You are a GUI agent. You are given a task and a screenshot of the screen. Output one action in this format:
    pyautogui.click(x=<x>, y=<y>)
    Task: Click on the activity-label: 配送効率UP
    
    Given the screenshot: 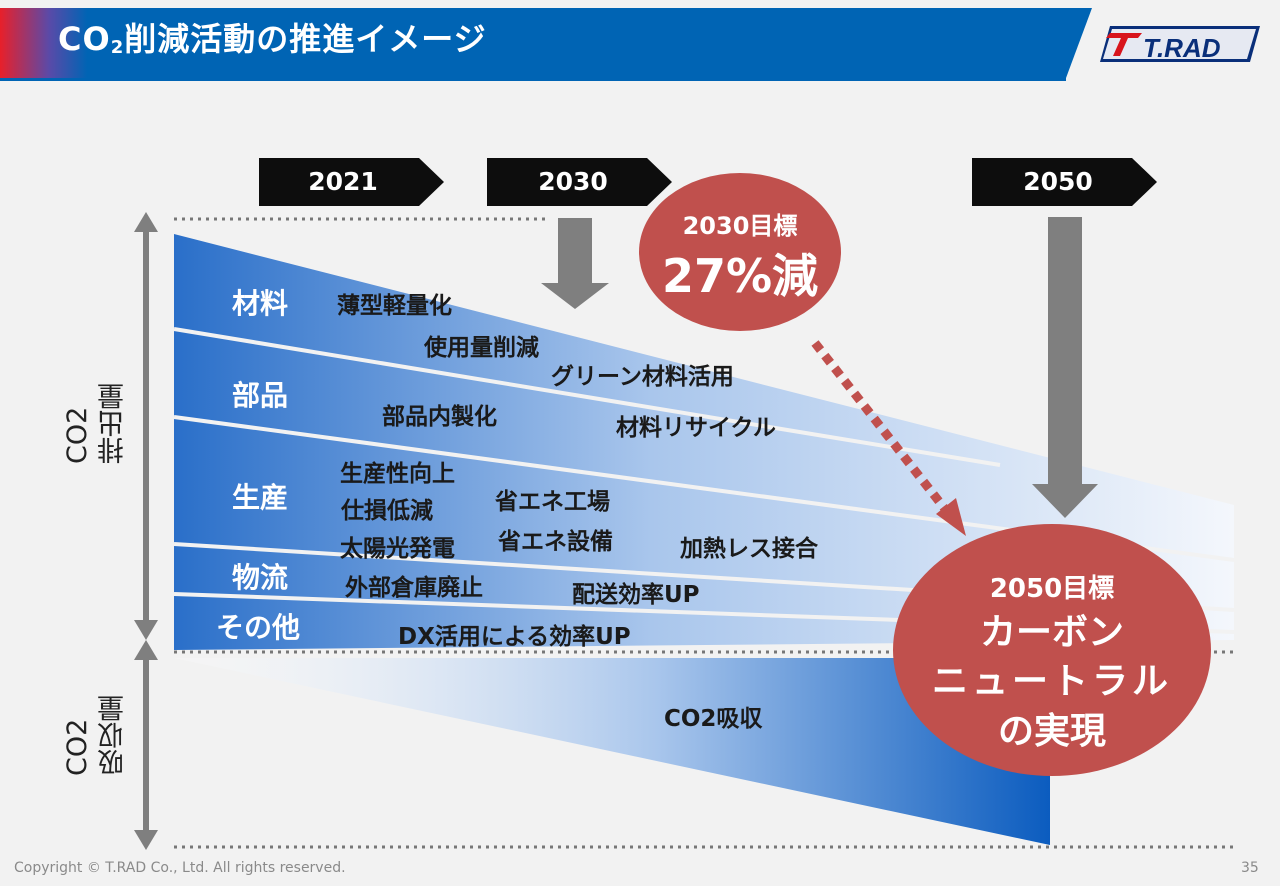 What is the action you would take?
    pyautogui.click(x=636, y=595)
    